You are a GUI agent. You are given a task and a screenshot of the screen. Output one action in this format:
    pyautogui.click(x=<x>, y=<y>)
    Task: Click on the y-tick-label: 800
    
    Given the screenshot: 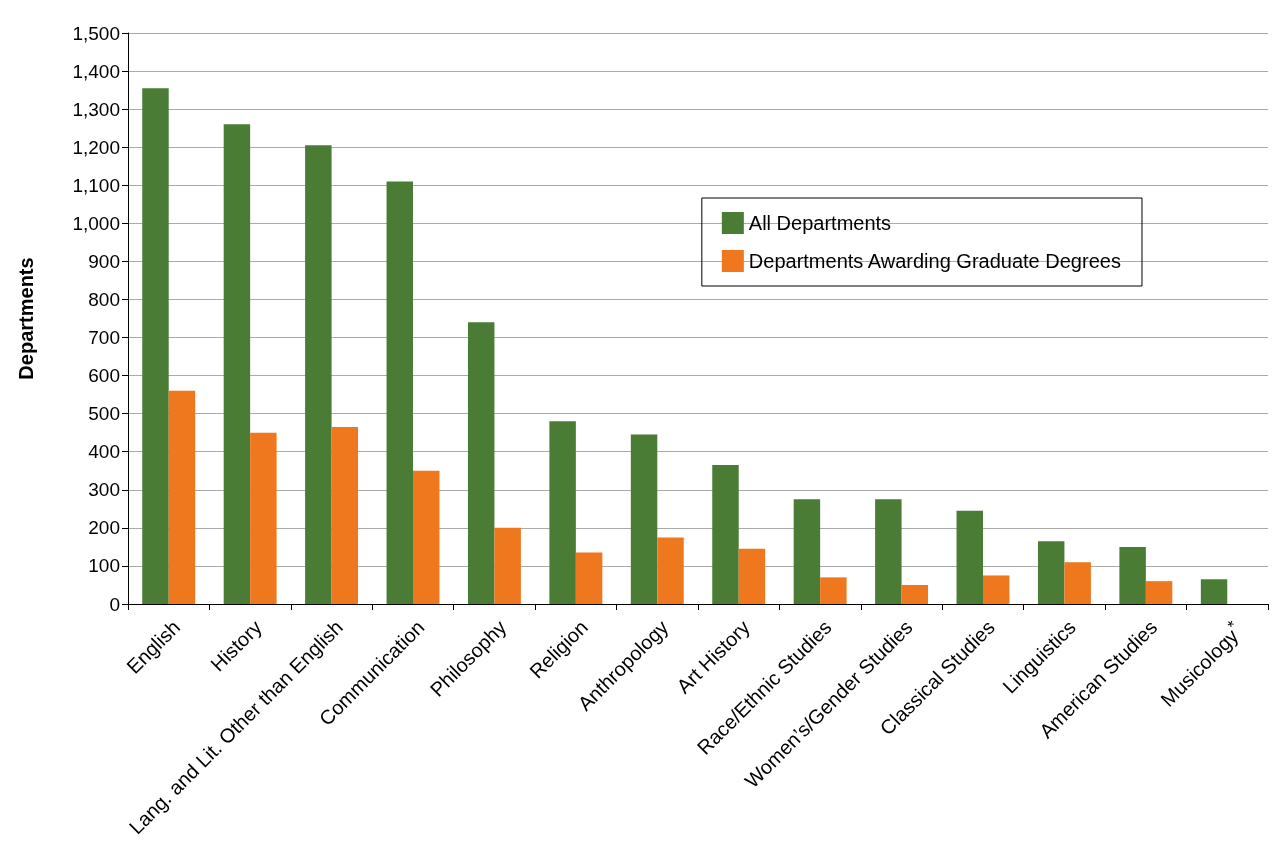 What is the action you would take?
    pyautogui.click(x=104, y=299)
    